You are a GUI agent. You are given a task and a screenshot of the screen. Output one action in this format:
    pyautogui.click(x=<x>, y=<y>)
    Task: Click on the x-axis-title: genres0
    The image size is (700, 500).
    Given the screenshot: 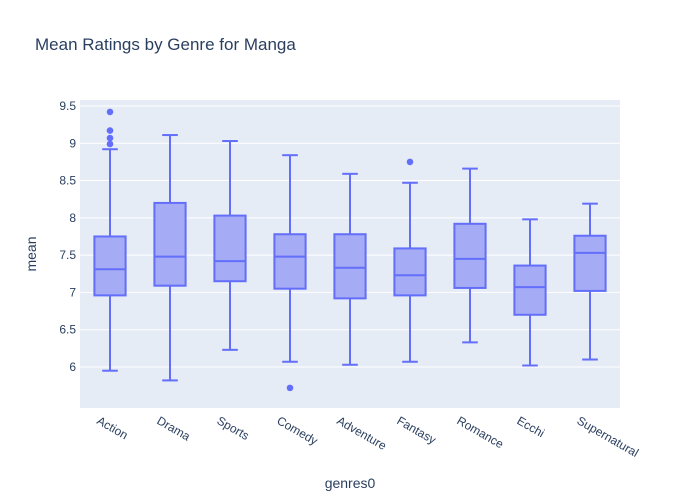 What is the action you would take?
    pyautogui.click(x=350, y=483)
    